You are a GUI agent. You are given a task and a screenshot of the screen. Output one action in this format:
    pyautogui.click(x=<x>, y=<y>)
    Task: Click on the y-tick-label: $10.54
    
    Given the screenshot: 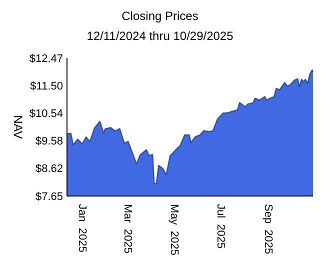 What is the action you would take?
    pyautogui.click(x=46, y=114)
    